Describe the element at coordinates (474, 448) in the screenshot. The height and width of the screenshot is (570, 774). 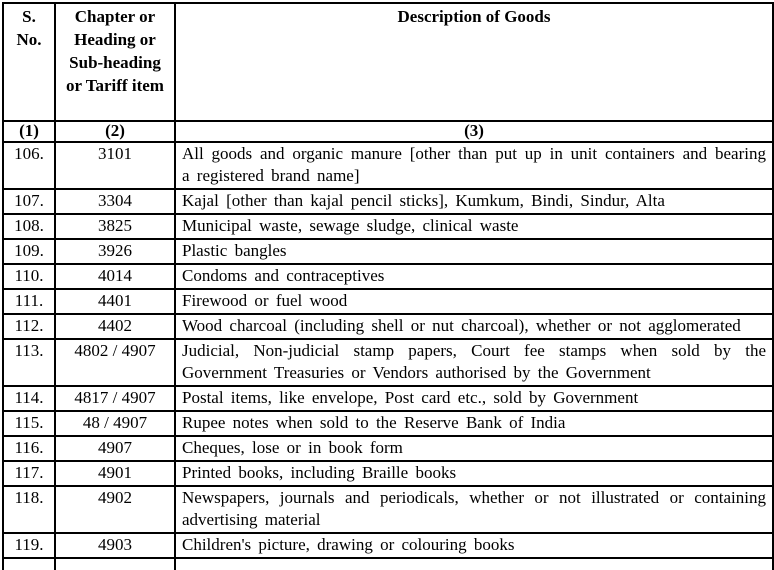
I see `description-cell: Cheques, lose or in book form` at that location.